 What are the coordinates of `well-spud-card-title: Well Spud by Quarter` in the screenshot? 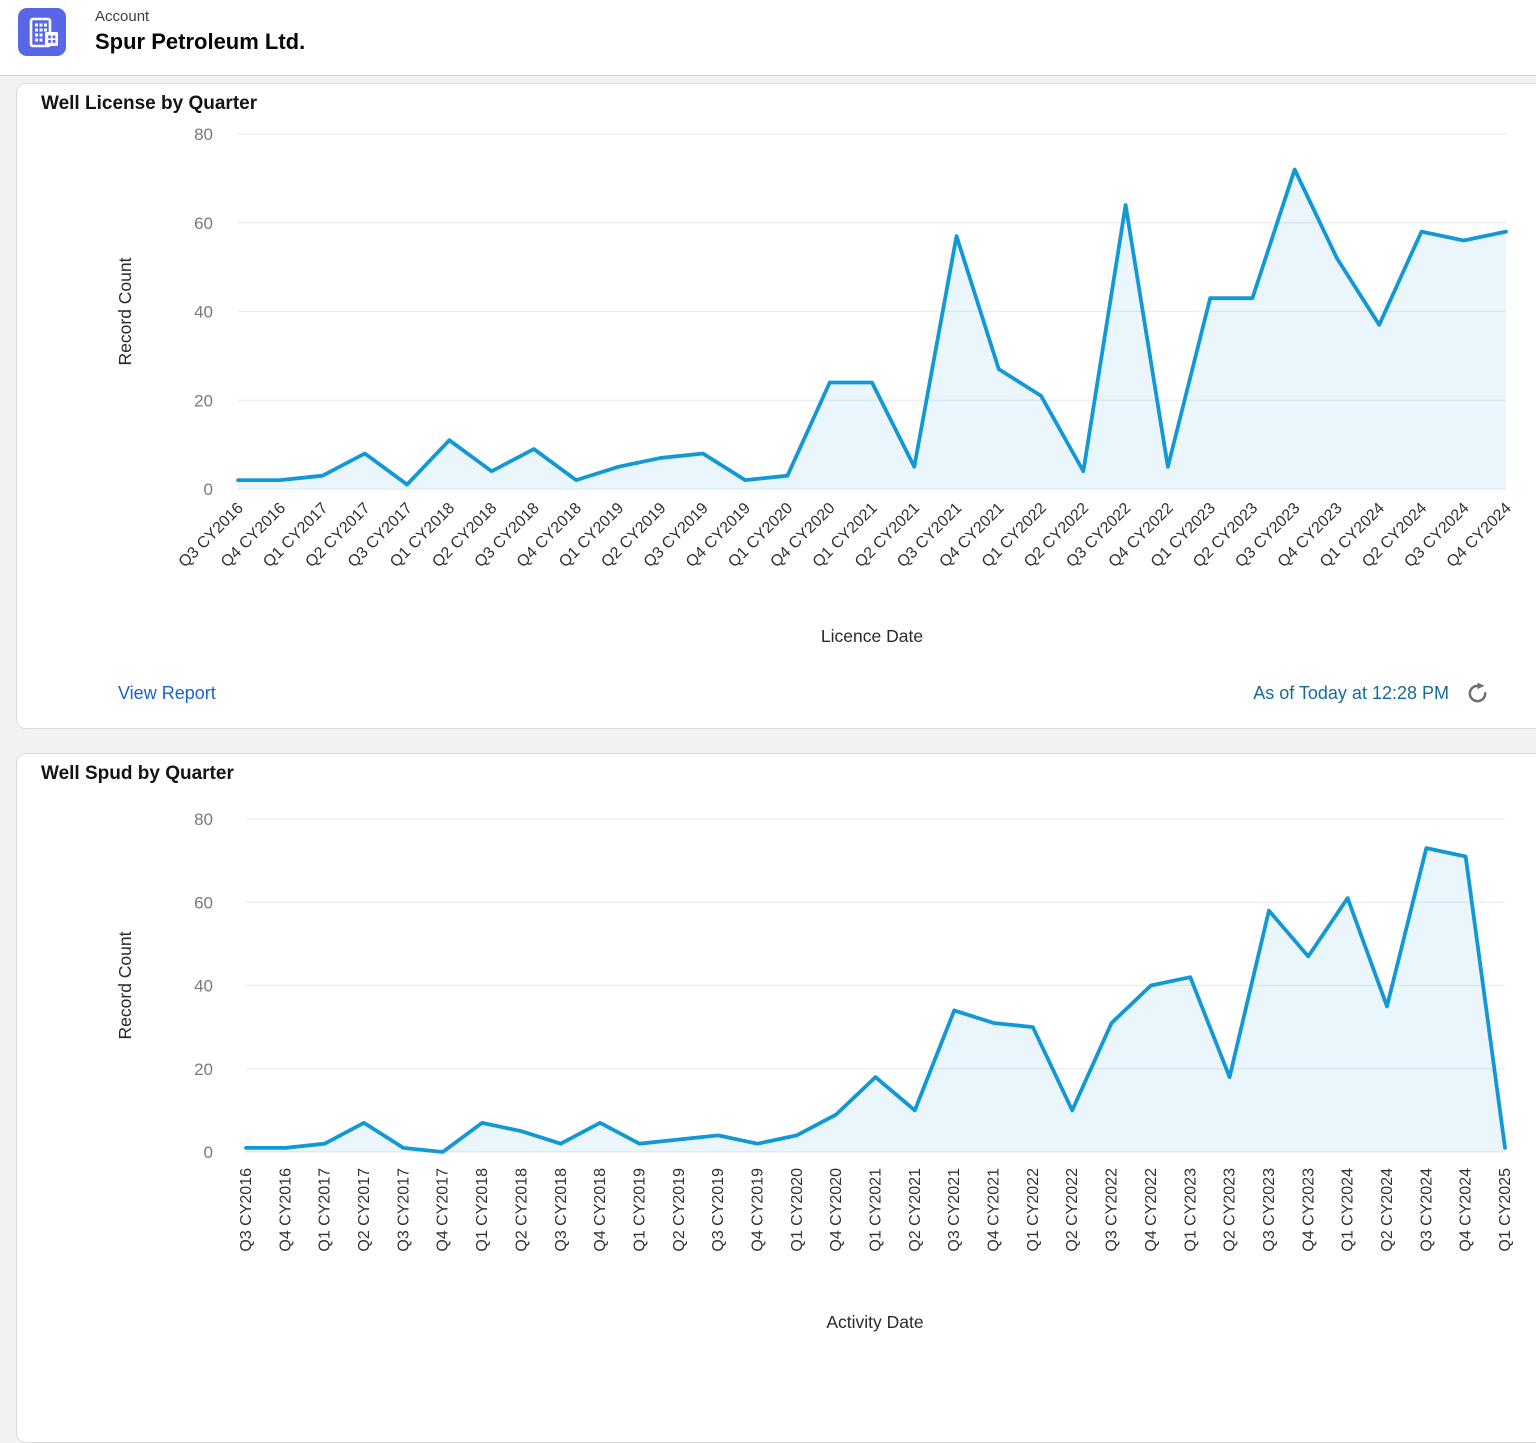 It's located at (137, 773).